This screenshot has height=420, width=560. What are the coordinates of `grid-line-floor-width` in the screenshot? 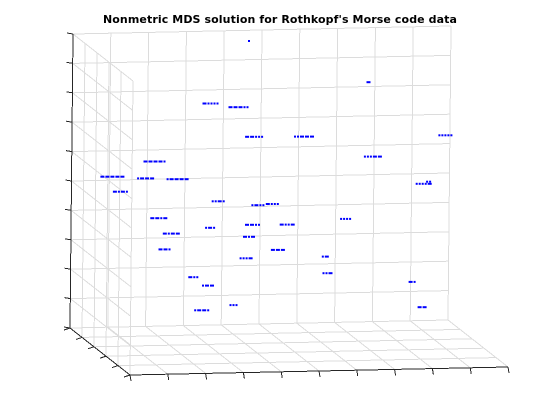 It's located at (283, 343).